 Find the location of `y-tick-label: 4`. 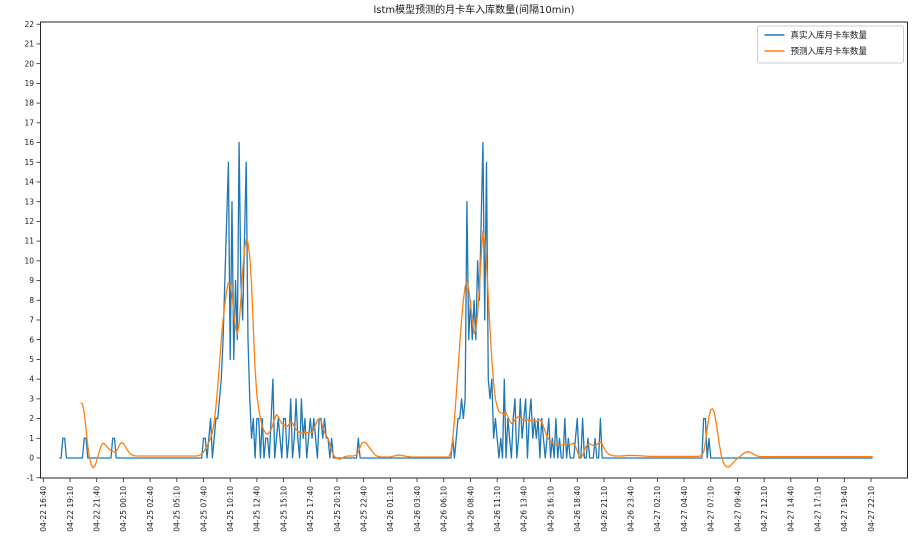

y-tick-label: 4 is located at coordinates (31, 379).